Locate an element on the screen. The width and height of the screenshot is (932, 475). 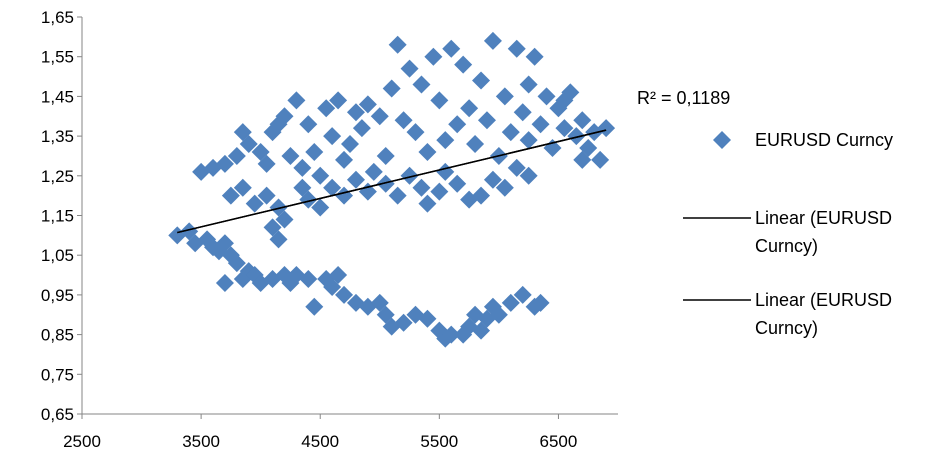
x-tick-label: 2500 is located at coordinates (82, 441).